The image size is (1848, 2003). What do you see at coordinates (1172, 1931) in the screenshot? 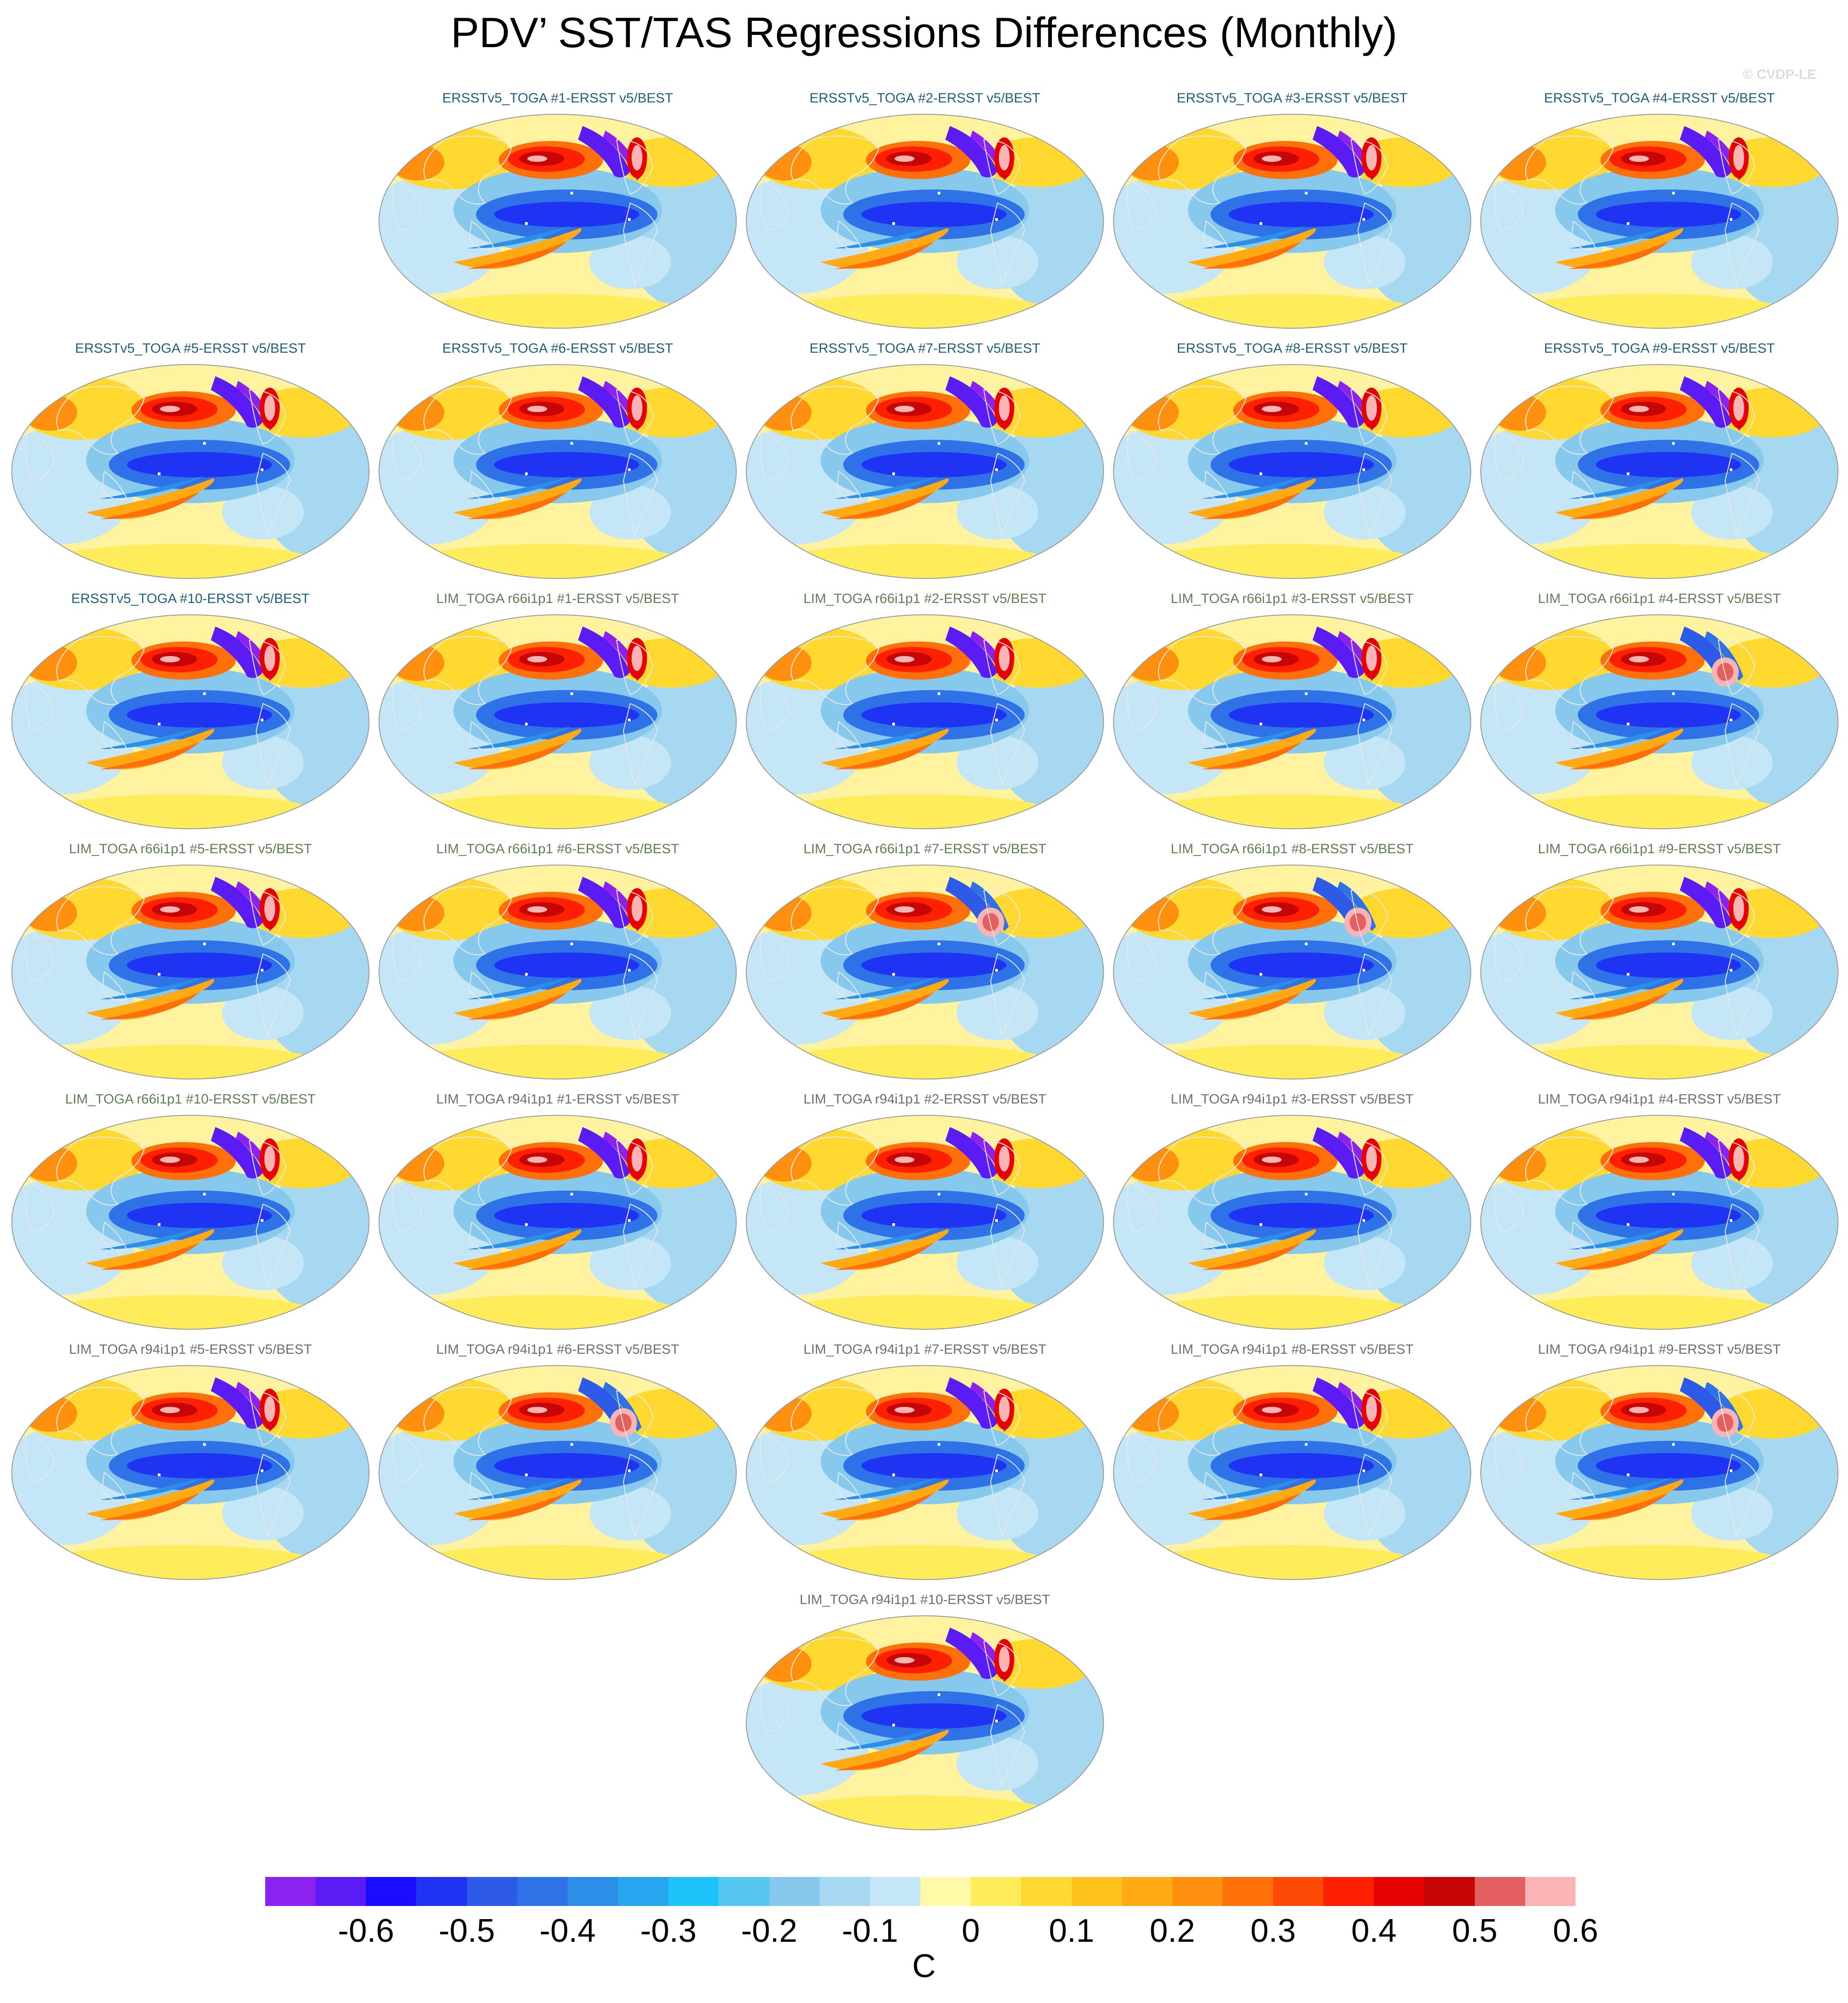
I see `colorbar-tick-label: 0.2` at bounding box center [1172, 1931].